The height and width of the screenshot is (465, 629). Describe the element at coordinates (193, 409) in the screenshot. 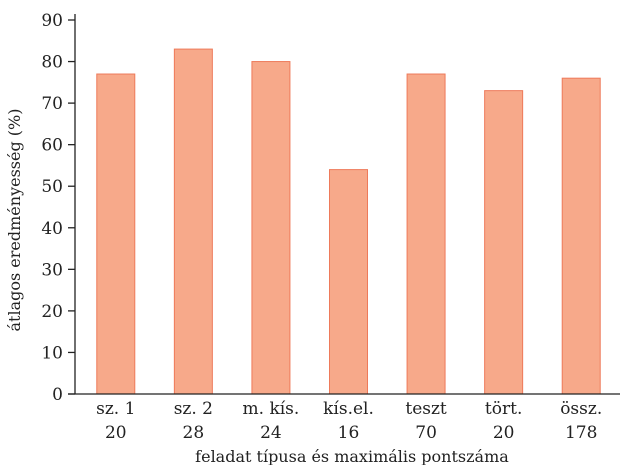

I see `x-tick-label: sz. 2` at that location.